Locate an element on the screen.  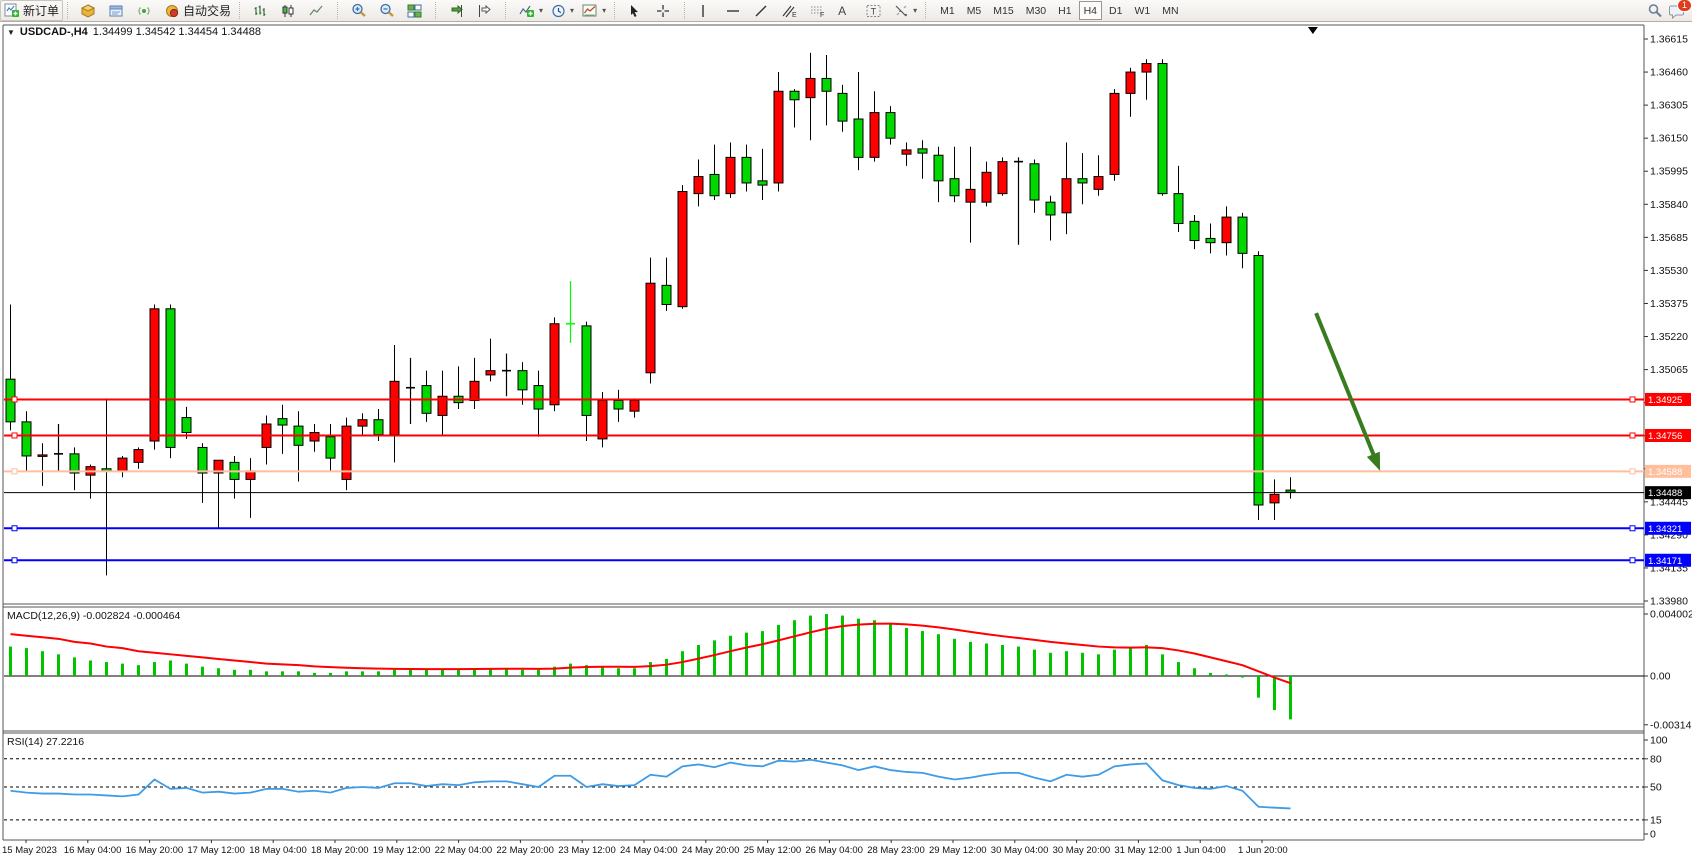
text-tool-button: A is located at coordinates (848, 10).